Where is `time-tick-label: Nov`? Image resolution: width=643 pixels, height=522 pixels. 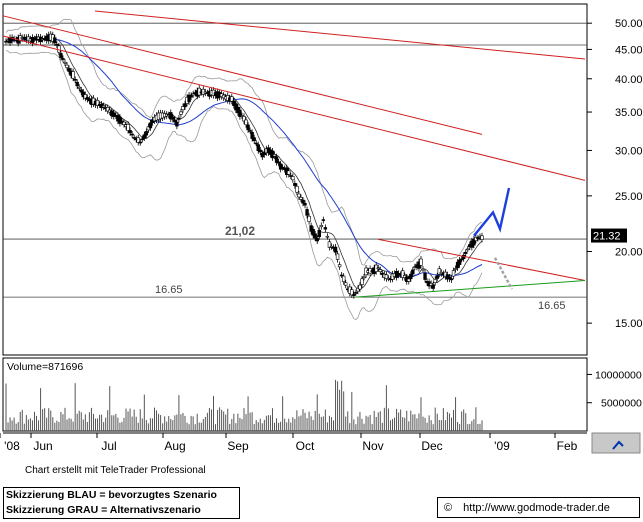 time-tick-label: Nov is located at coordinates (372, 446).